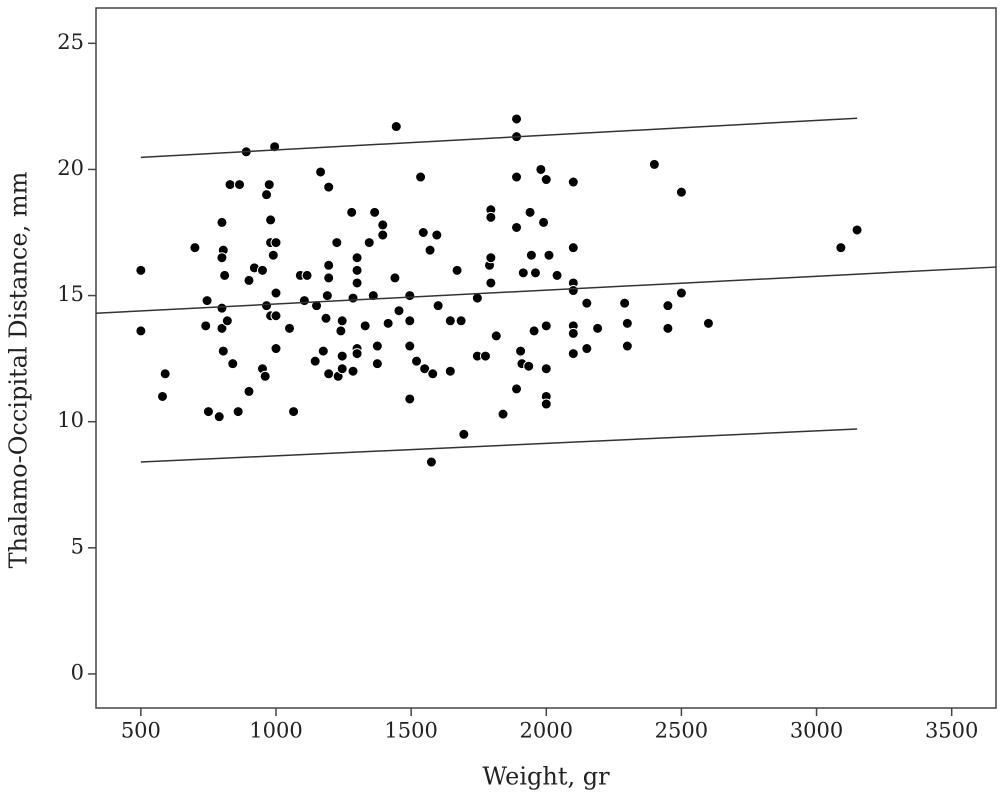 The height and width of the screenshot is (798, 1000). What do you see at coordinates (70, 42) in the screenshot?
I see `y-tick-label: 25` at bounding box center [70, 42].